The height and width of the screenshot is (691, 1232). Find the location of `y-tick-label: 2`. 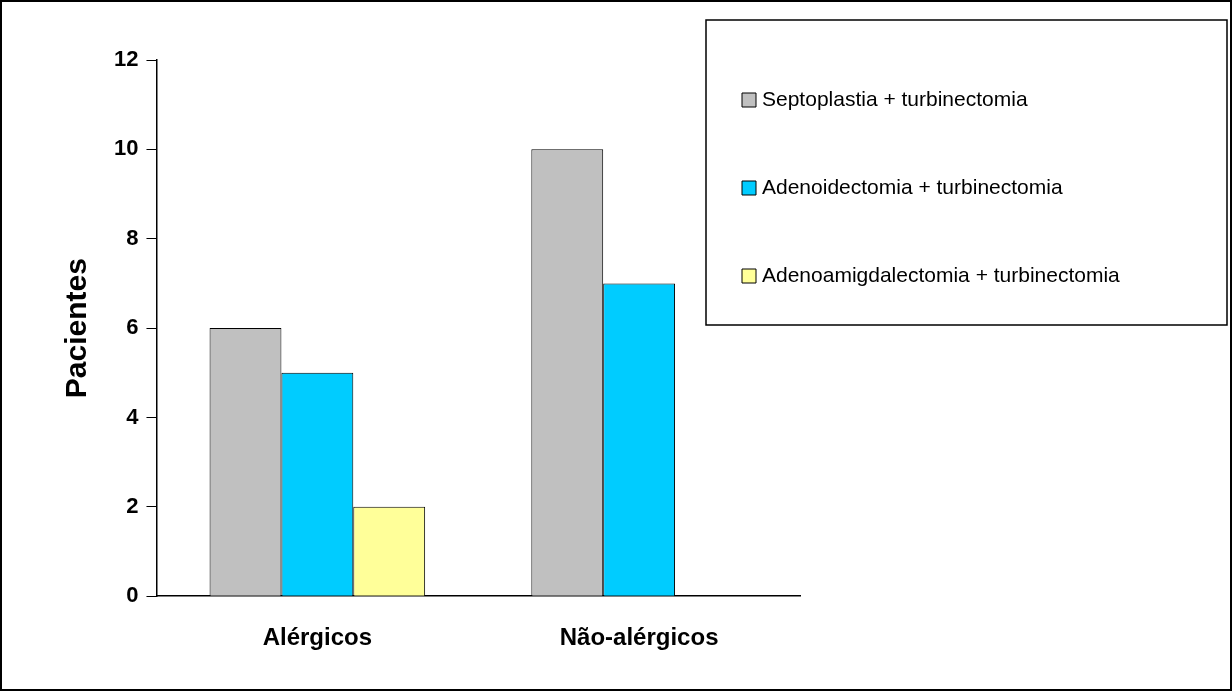

y-tick-label: 2 is located at coordinates (132, 505).